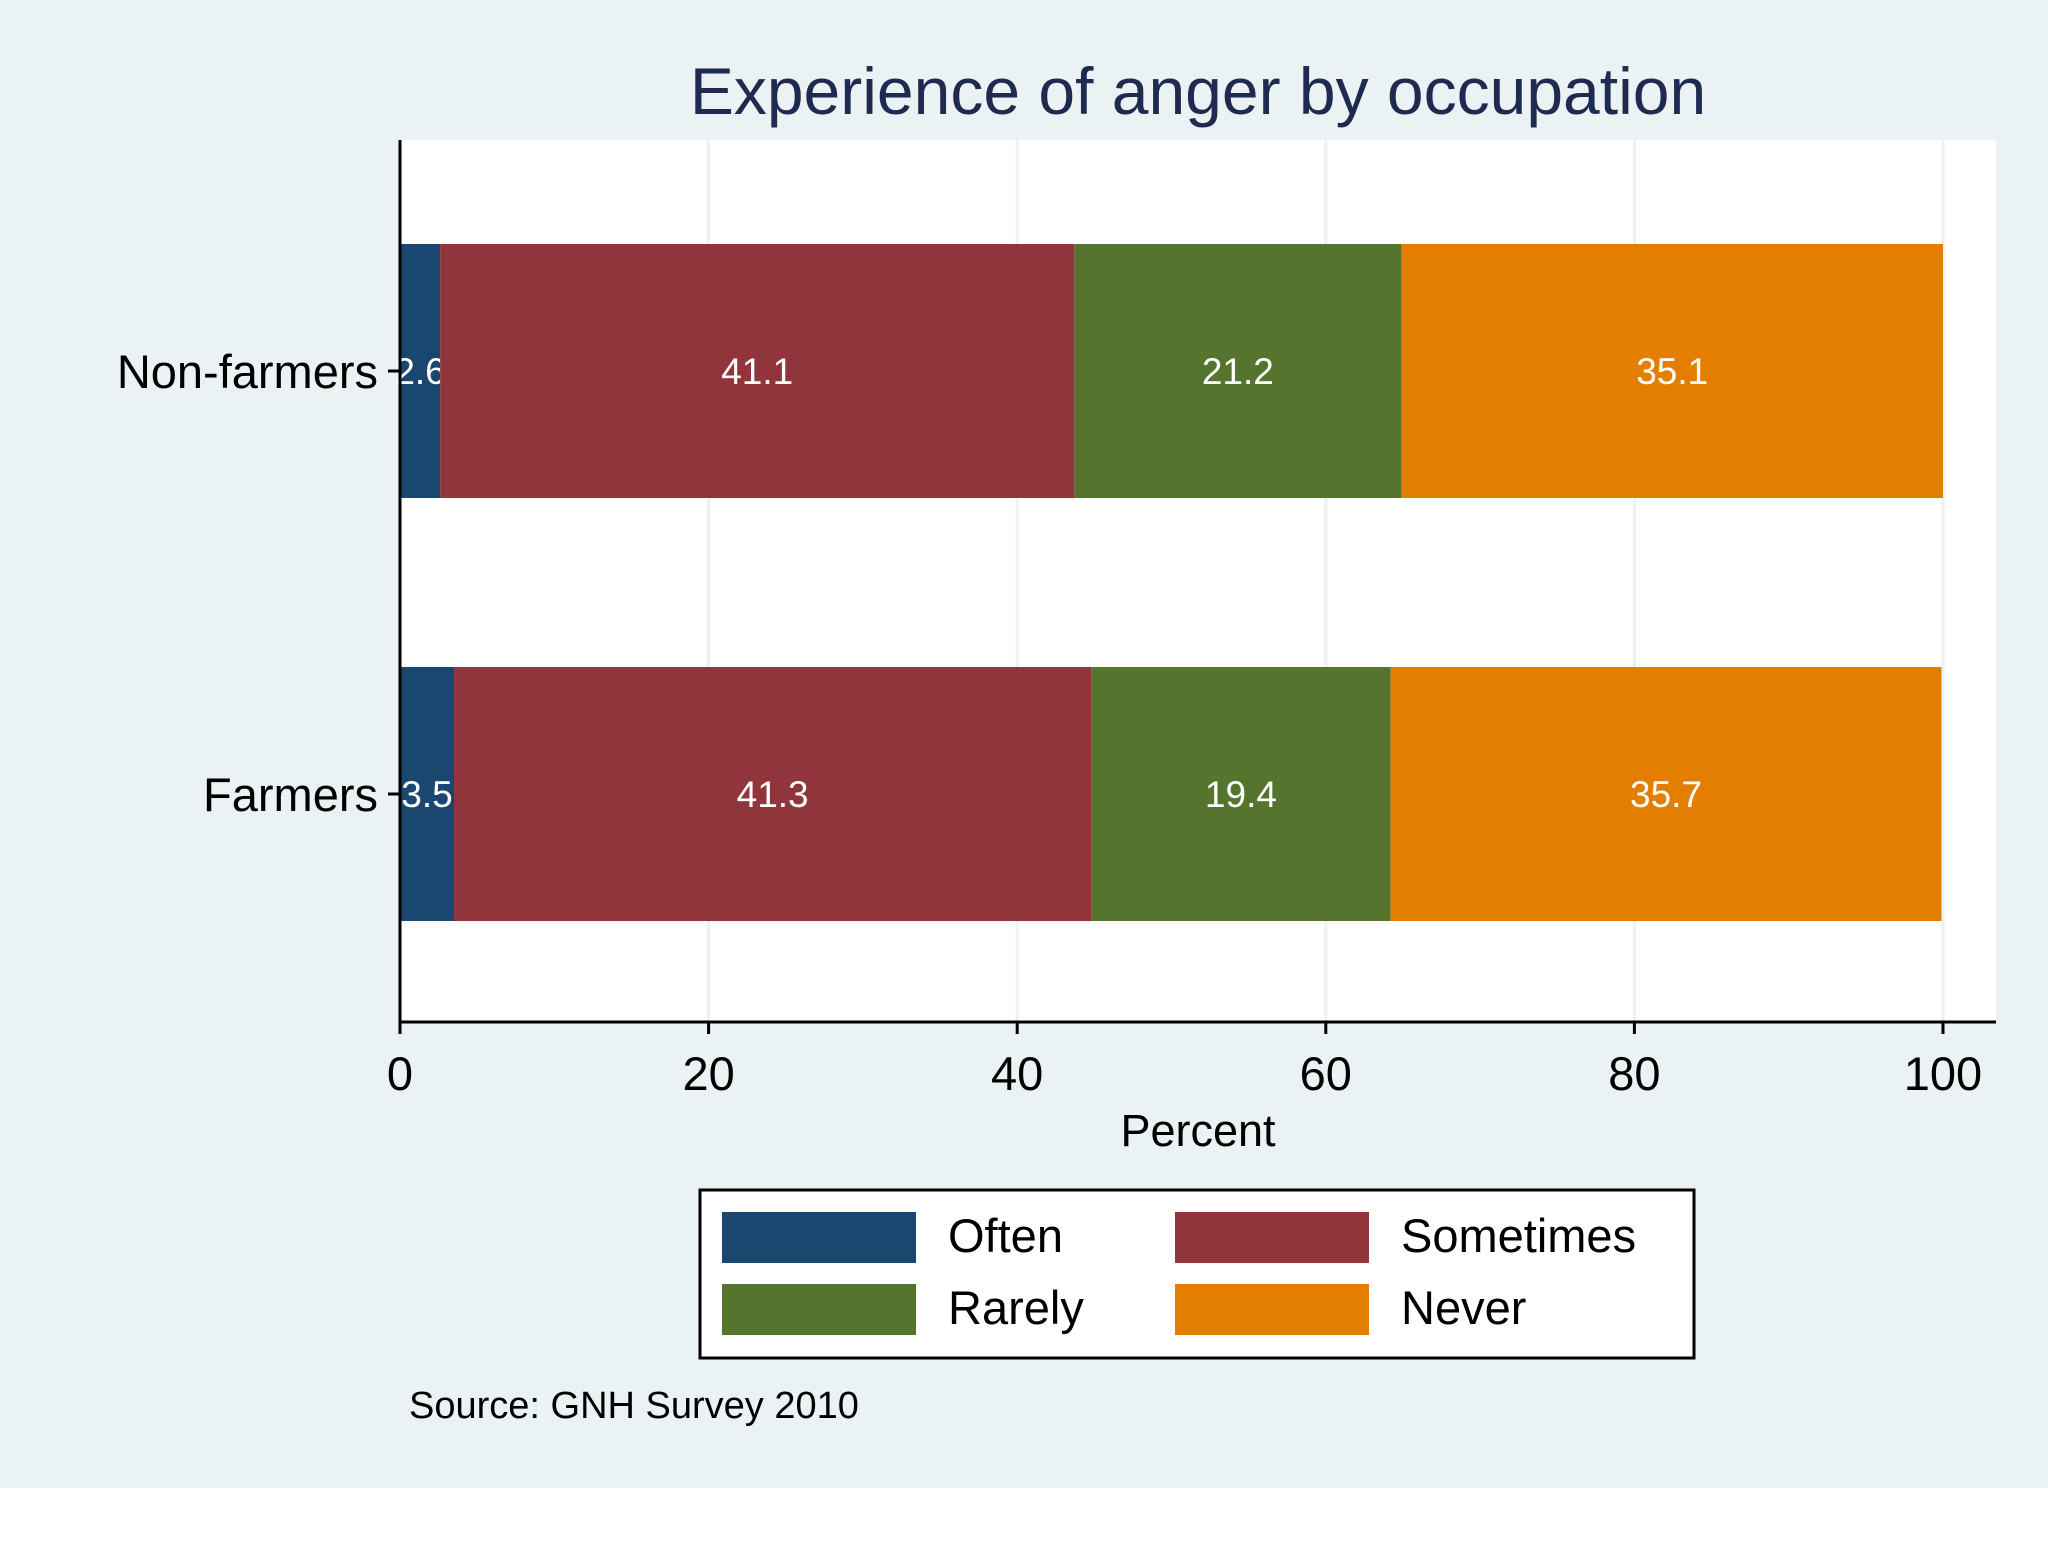  Describe the element at coordinates (1017, 1073) in the screenshot. I see `x-tick-label-40: 40` at that location.